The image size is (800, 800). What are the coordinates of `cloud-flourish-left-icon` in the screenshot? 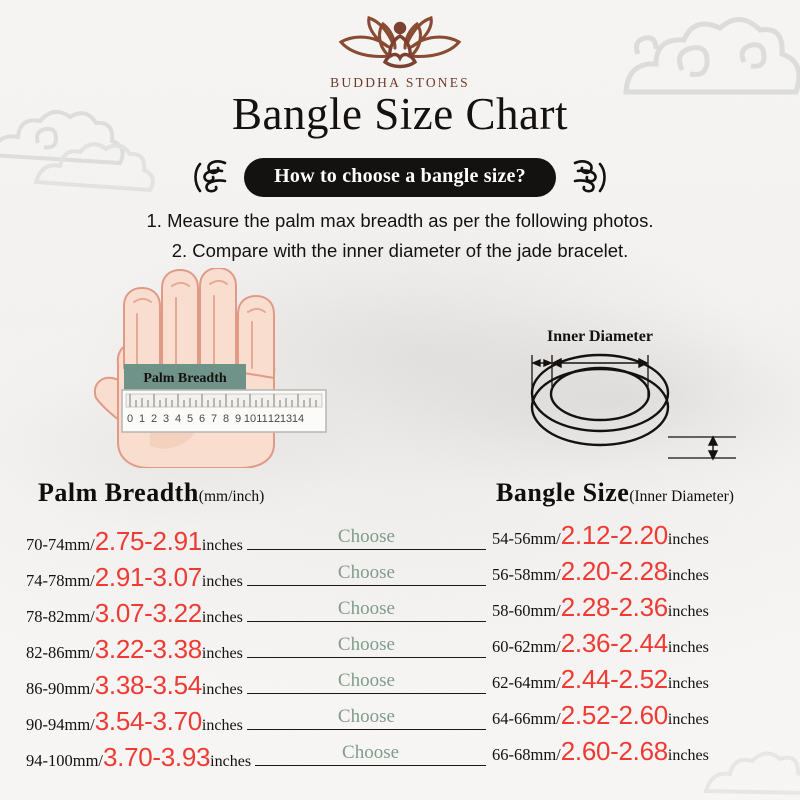 It's located at (210, 176).